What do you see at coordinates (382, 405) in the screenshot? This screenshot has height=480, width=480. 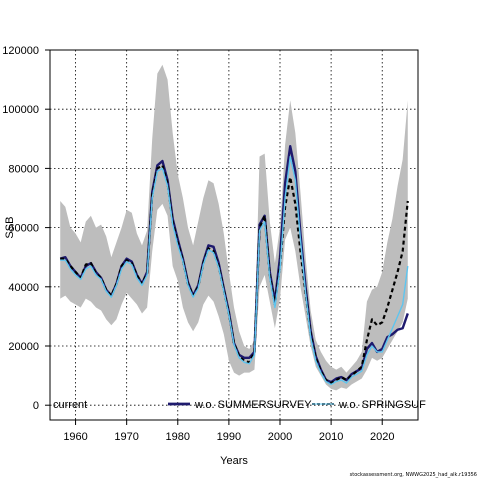 I see `legend-label-springsurvey: w.o. SPRINGSUF` at bounding box center [382, 405].